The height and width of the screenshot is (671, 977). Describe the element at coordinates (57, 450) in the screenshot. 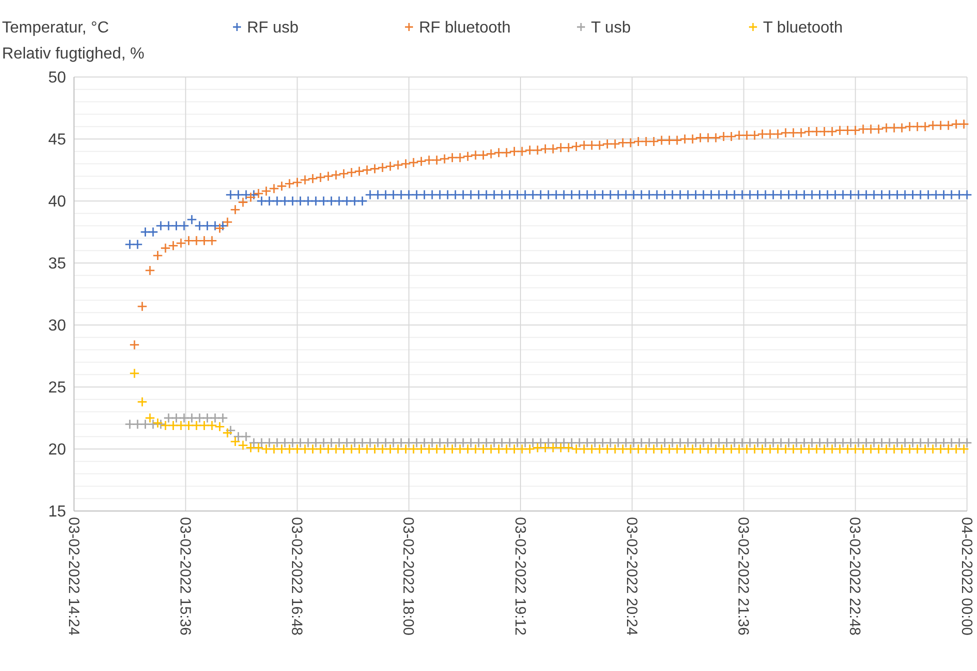

I see `y-tick-label: 20` at that location.